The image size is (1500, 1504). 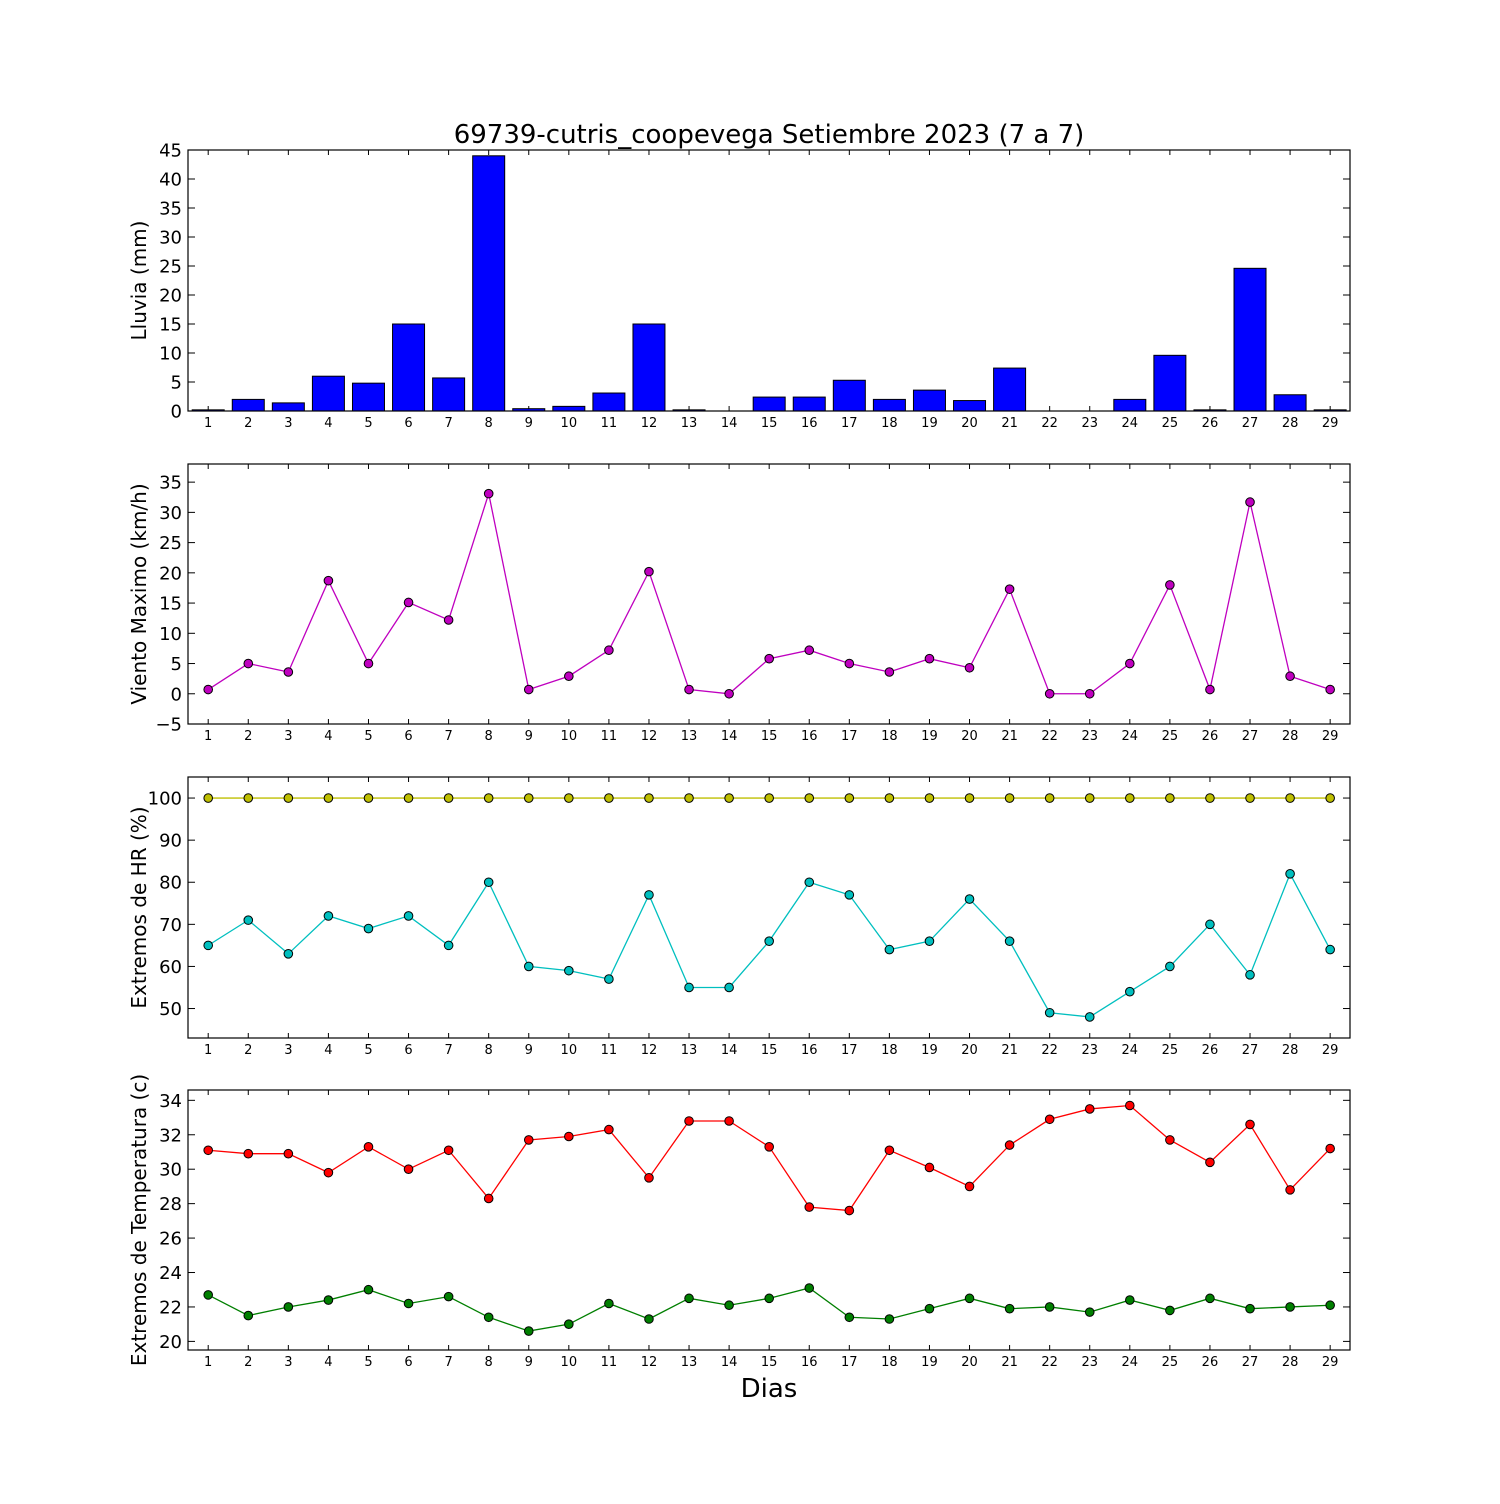 I want to click on y-tick-label: 60, so click(x=170, y=967).